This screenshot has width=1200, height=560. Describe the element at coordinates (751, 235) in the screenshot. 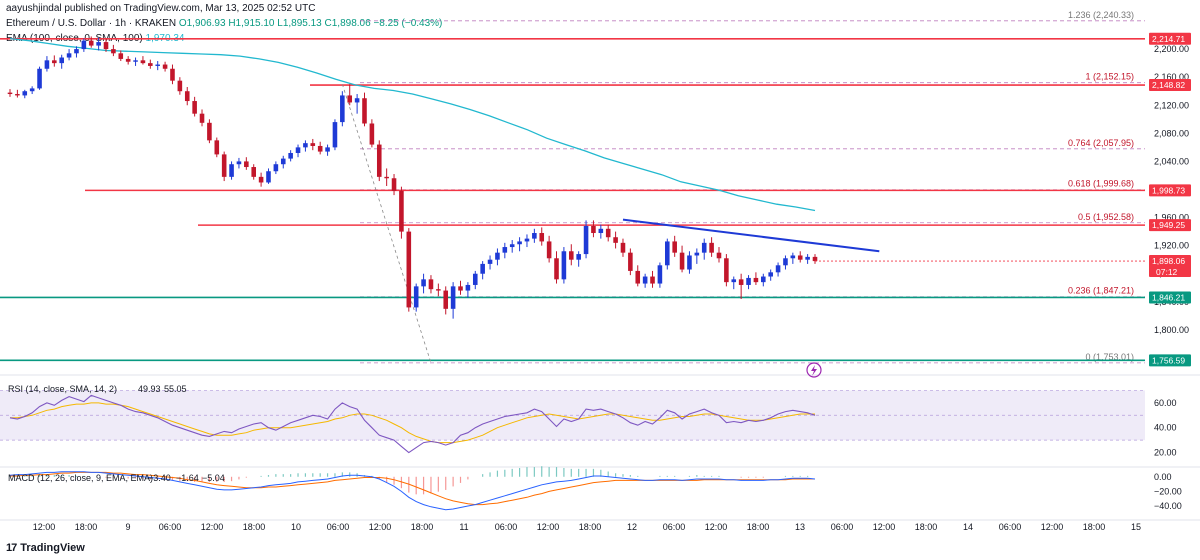

I see `trendline` at that location.